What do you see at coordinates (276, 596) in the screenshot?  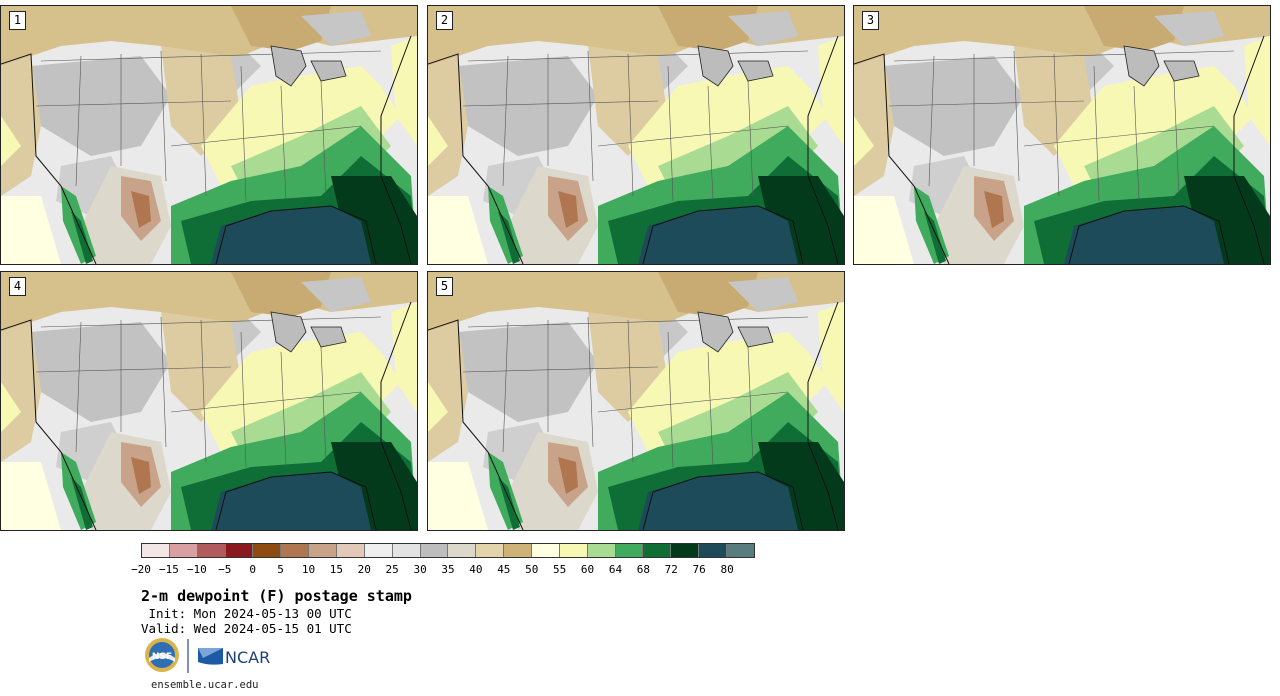 I see `plot-title: 2-m dewpoint (F) postage stamp` at bounding box center [276, 596].